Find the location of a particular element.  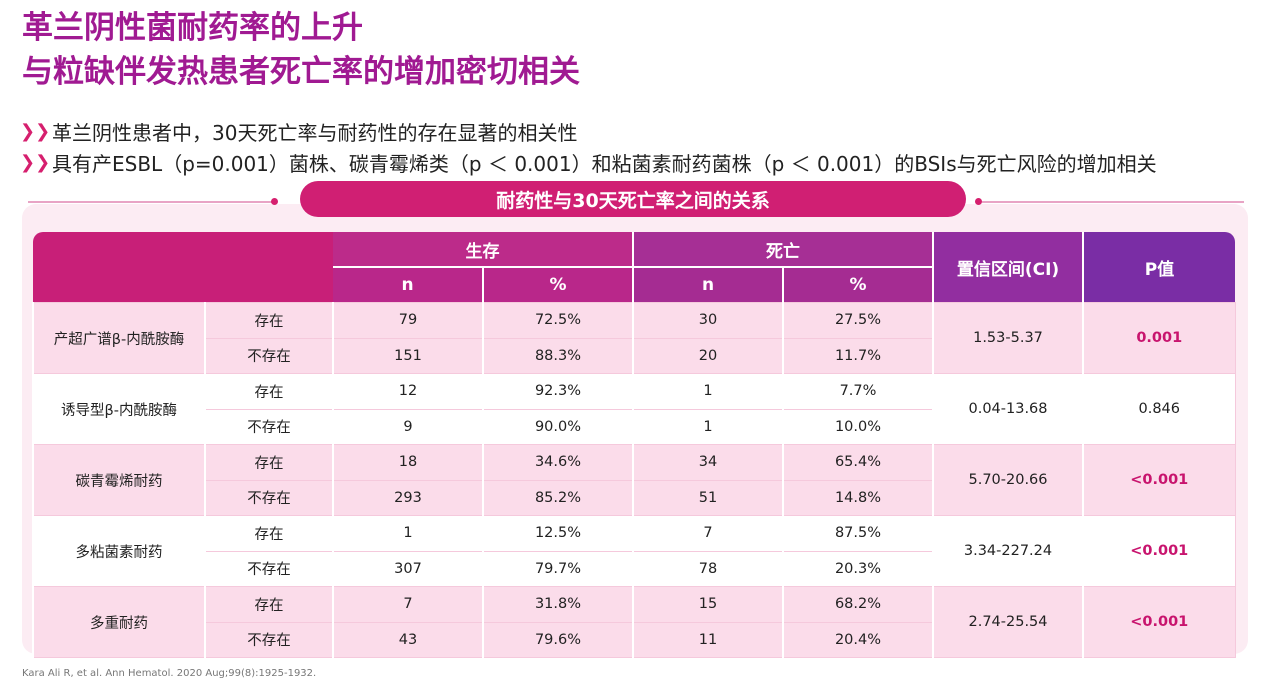

decor-line-left is located at coordinates (150, 202).